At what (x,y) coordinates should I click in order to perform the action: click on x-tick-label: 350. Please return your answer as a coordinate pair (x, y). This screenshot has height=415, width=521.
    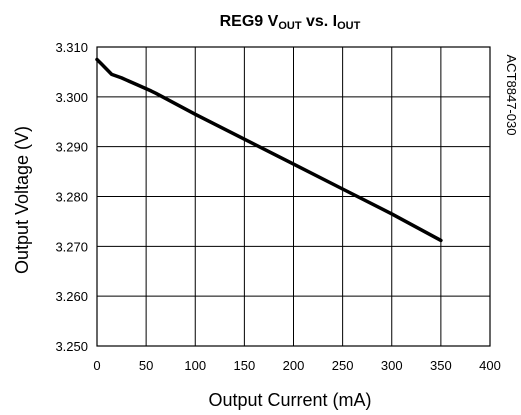
    Looking at the image, I should click on (441, 365).